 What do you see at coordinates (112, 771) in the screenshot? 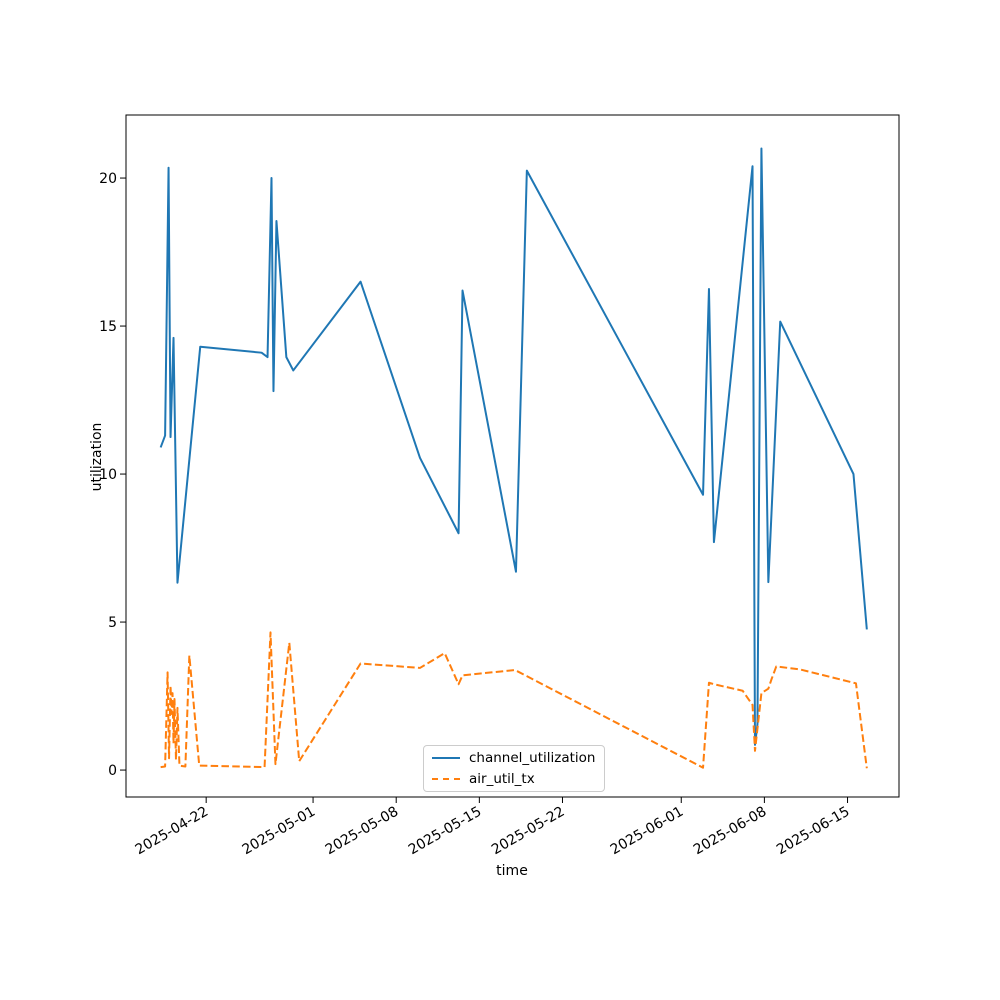
I see `y-tick-label: 0` at bounding box center [112, 771].